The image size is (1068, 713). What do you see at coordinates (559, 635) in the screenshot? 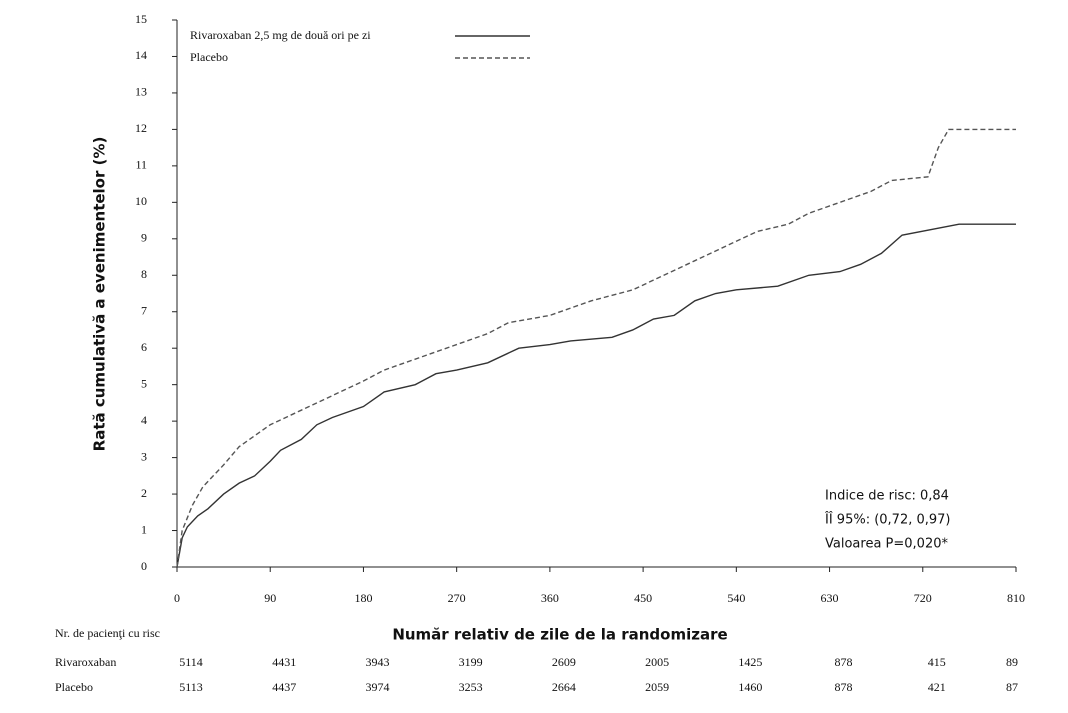
I see `x-axis-label: Număr relativ de zile de la randomizare` at bounding box center [559, 635].